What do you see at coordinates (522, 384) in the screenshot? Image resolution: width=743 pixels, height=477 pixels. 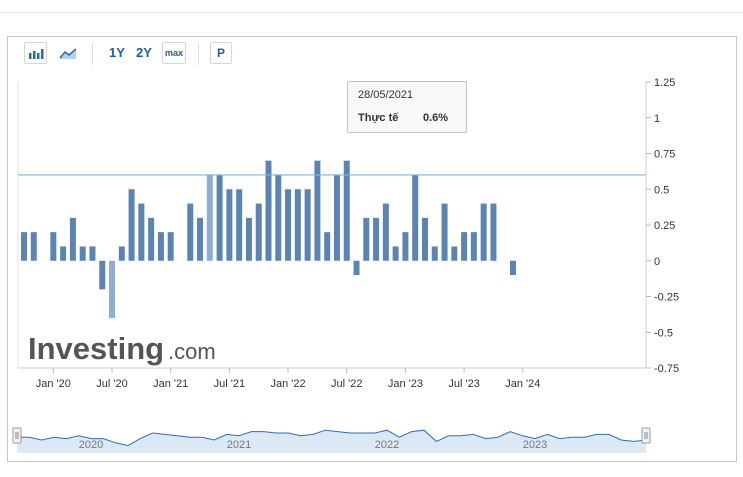 I see `x-tick-label: Jan '24` at bounding box center [522, 384].